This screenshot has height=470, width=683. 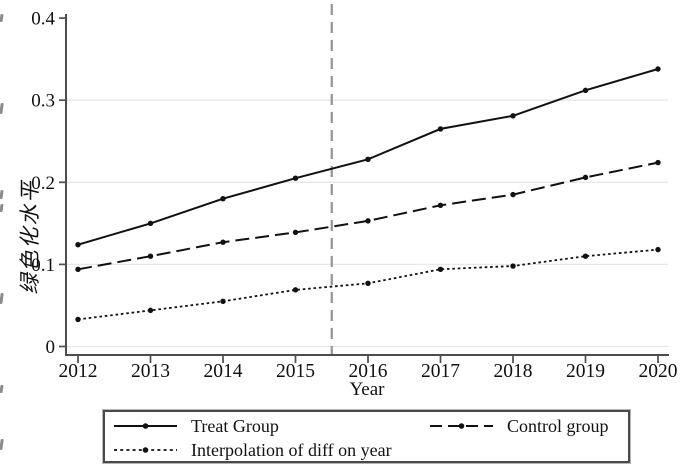 What do you see at coordinates (150, 371) in the screenshot?
I see `x-tick-label: 2013` at bounding box center [150, 371].